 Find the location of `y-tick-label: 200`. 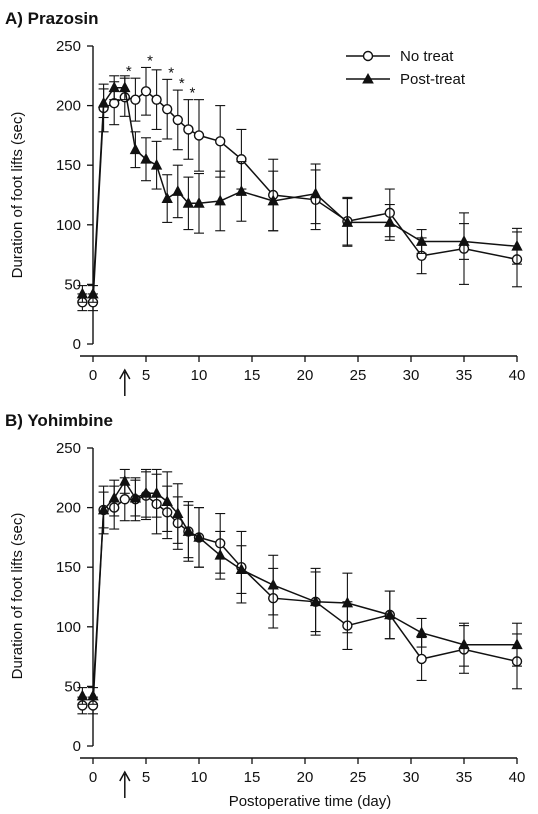

y-tick-label: 200 is located at coordinates (68, 106).